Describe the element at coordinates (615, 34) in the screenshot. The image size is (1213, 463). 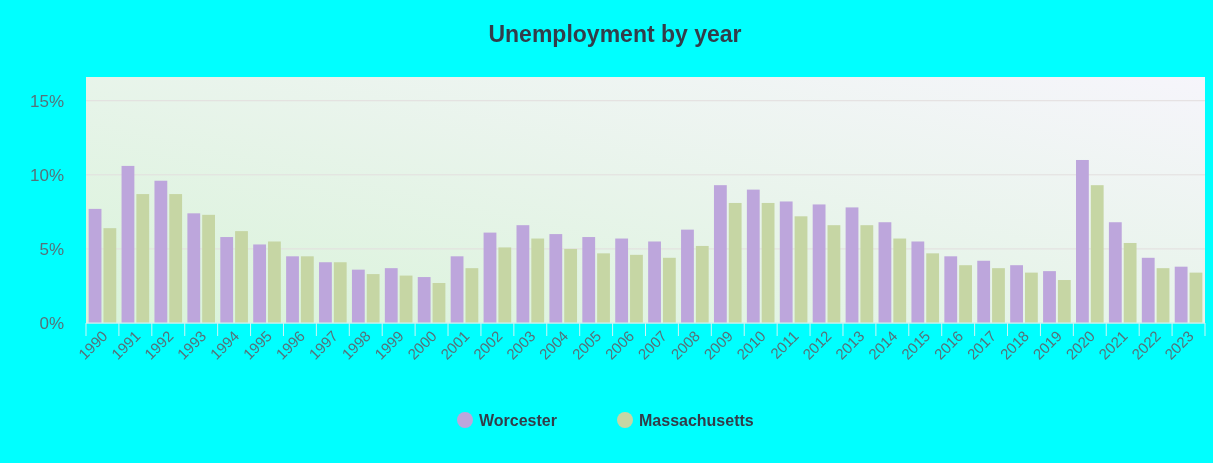
I see `chart-title: Unemployment by year` at that location.